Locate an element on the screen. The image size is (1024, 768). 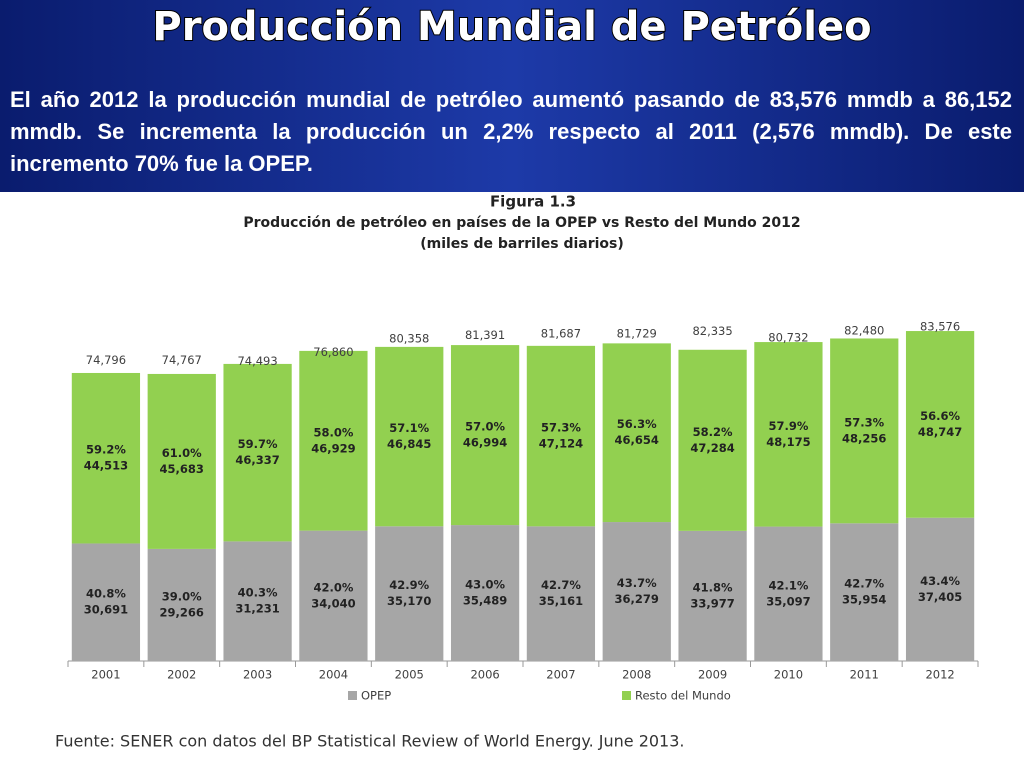
percent-label: 43.4% is located at coordinates (940, 581).